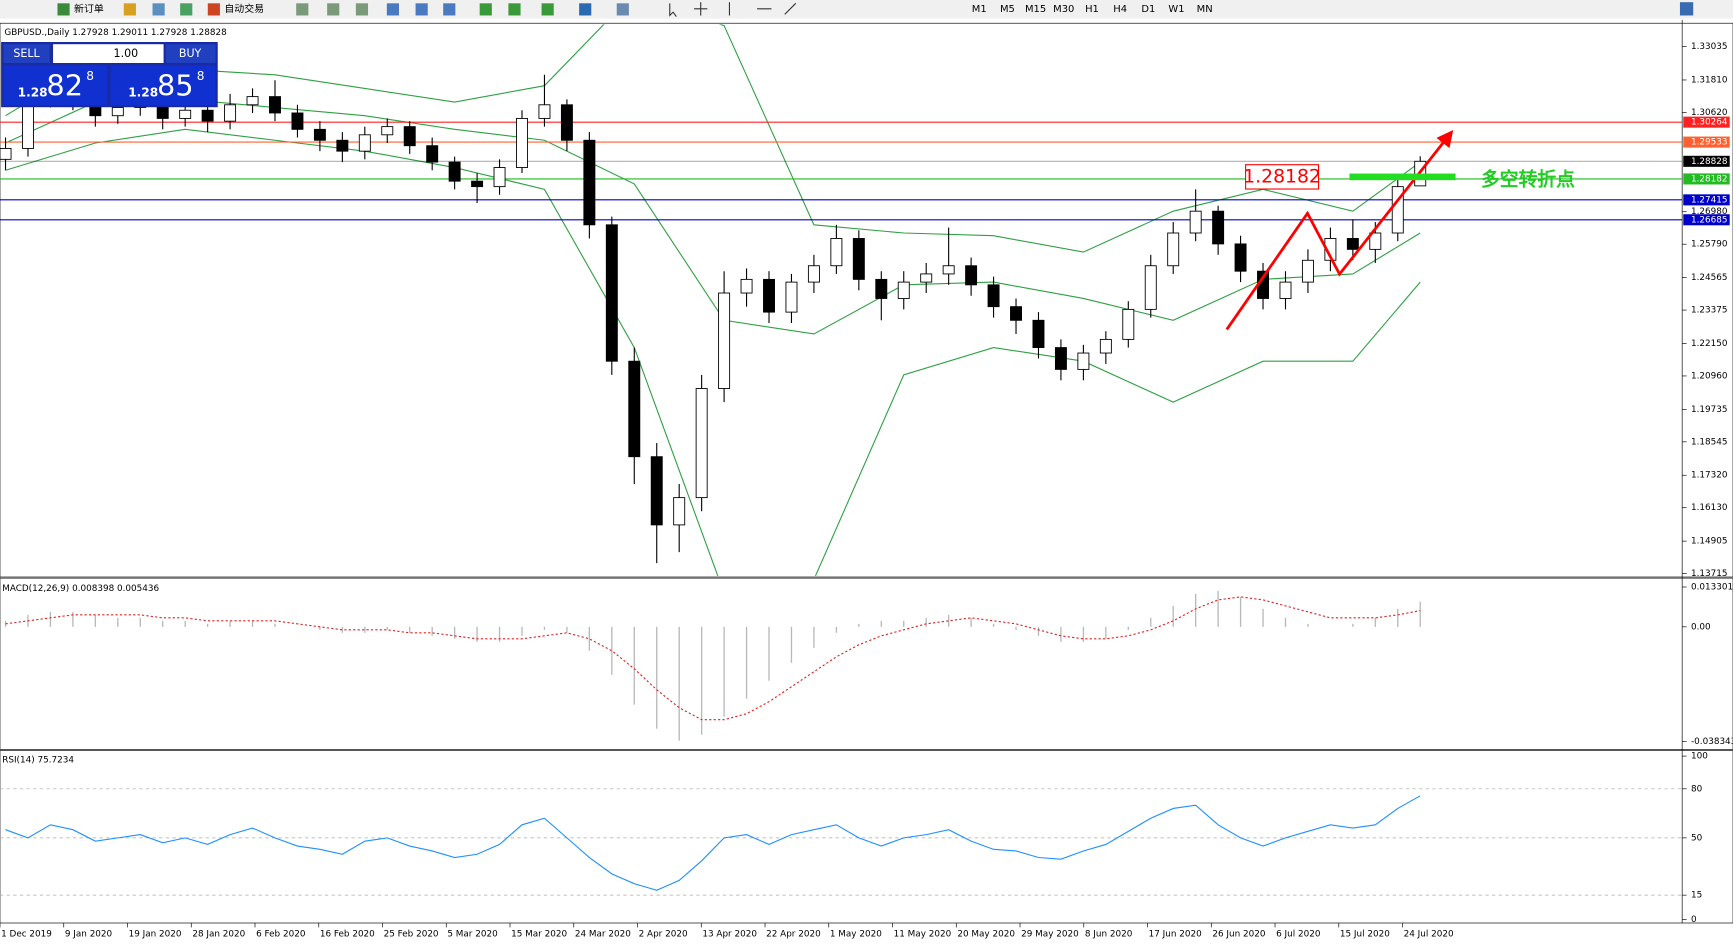 The height and width of the screenshot is (944, 1733). What do you see at coordinates (1709, 220) in the screenshot?
I see `level-label: 1.26685` at bounding box center [1709, 220].